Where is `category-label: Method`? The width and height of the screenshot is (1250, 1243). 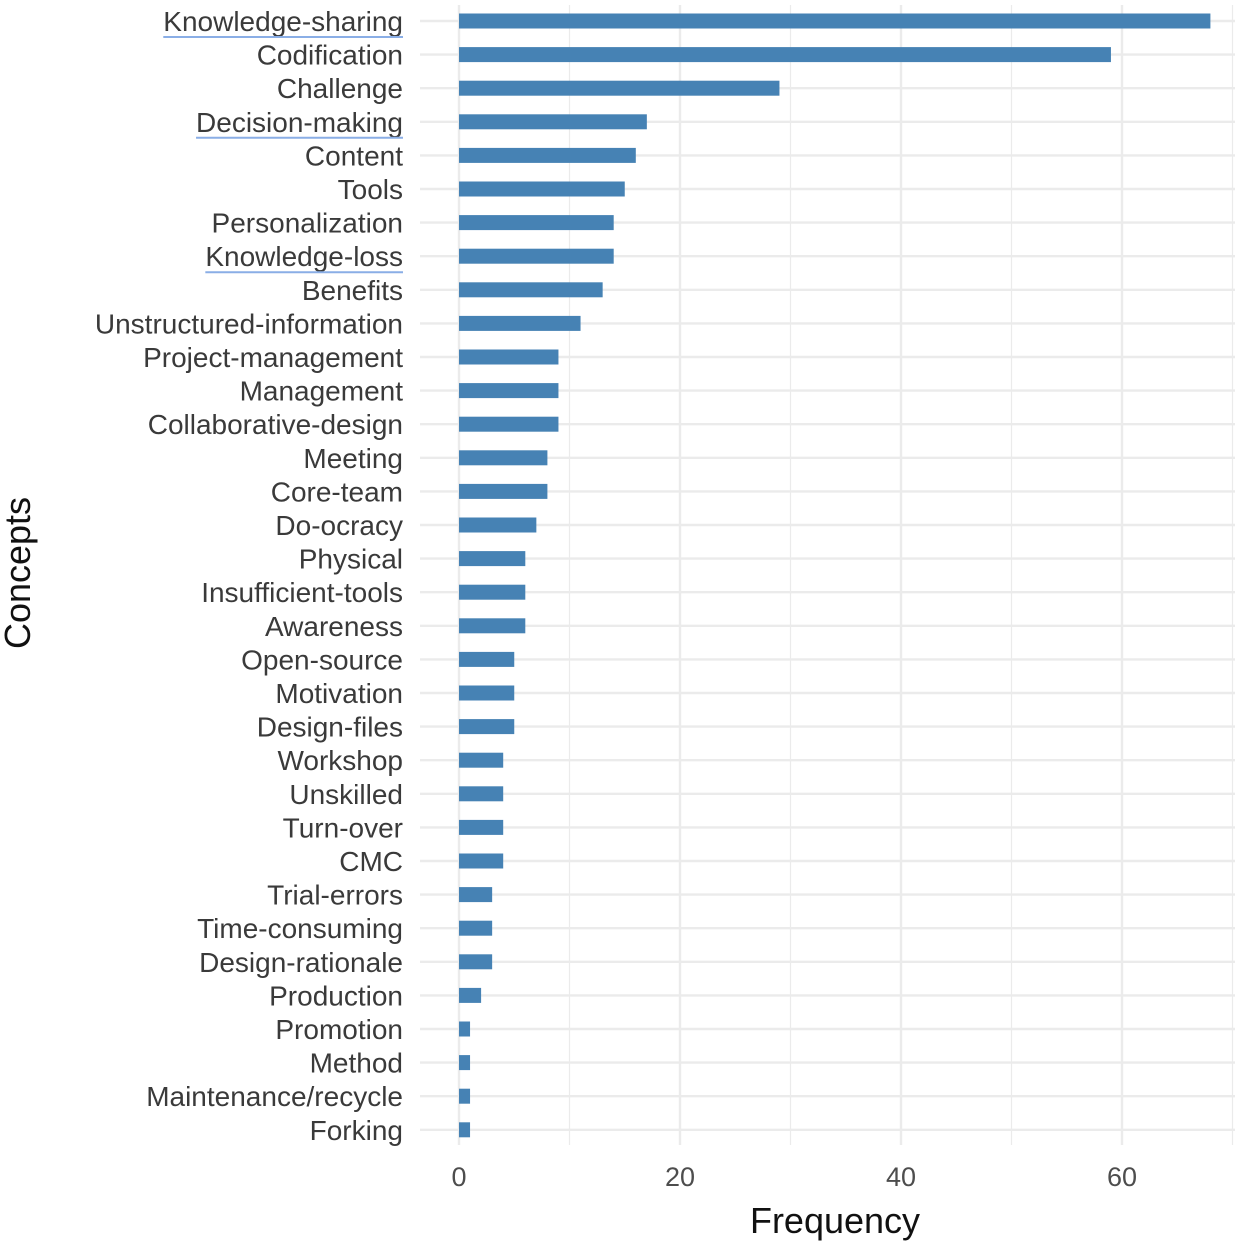 category-label: Method is located at coordinates (356, 1063).